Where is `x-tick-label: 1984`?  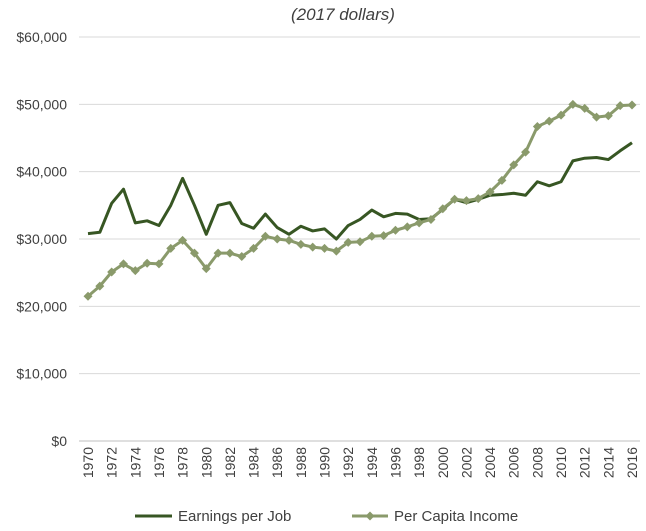
x-tick-label: 1984 is located at coordinates (254, 462).